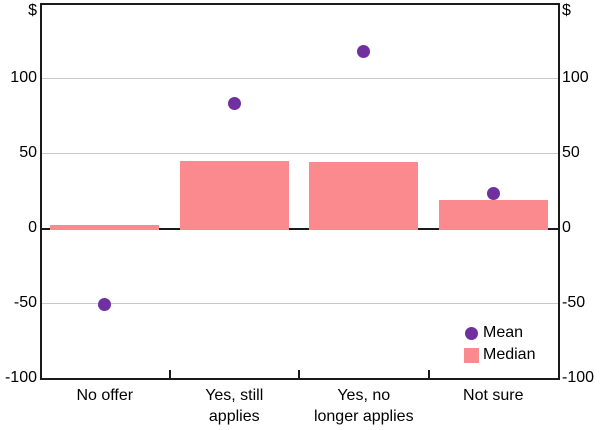  I want to click on legend-label-median: Median, so click(509, 354).